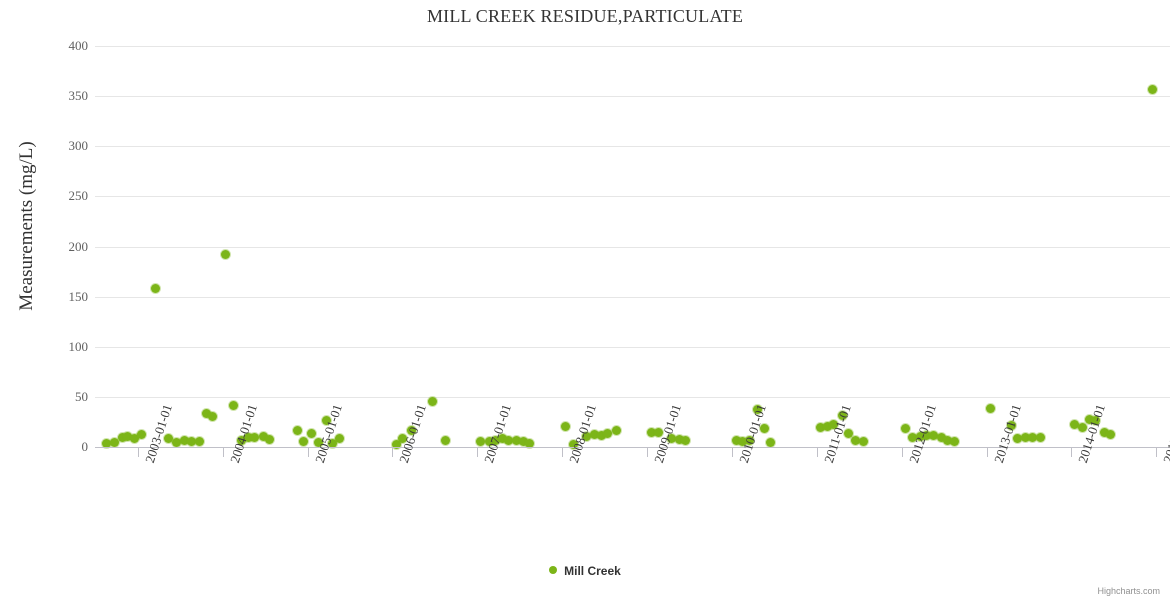 The height and width of the screenshot is (600, 1170). I want to click on legend-label: Mill Creek, so click(592, 570).